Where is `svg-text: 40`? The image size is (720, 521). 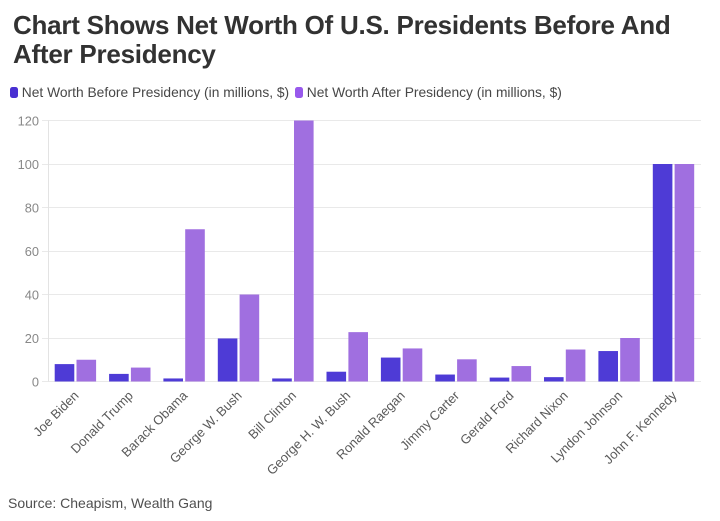 svg-text: 40 is located at coordinates (32, 294).